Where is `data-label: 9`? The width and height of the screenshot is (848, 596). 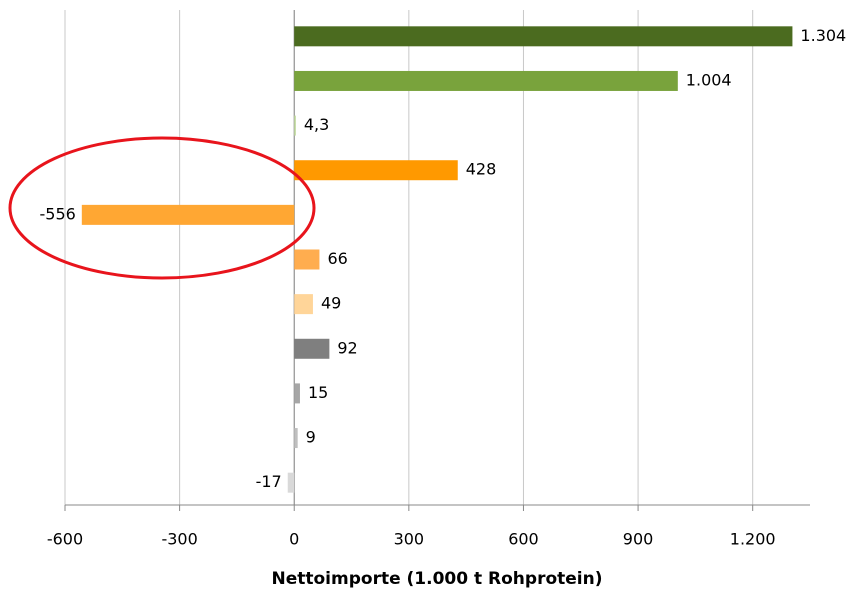
data-label: 9 is located at coordinates (311, 437).